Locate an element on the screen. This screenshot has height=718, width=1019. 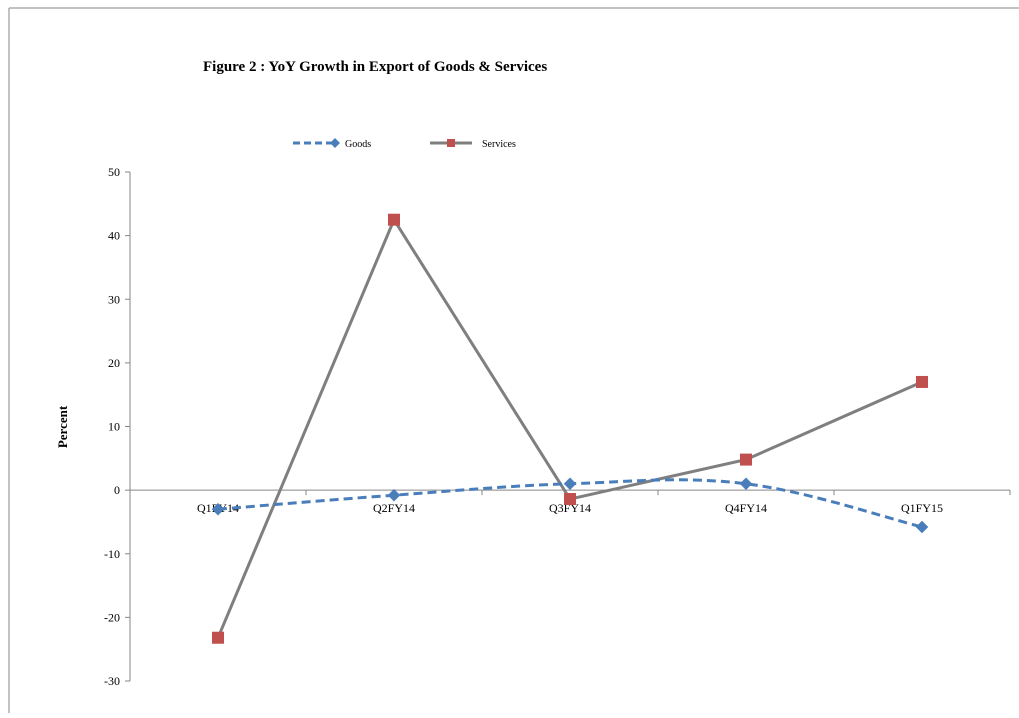
goods-series is located at coordinates (570, 505).